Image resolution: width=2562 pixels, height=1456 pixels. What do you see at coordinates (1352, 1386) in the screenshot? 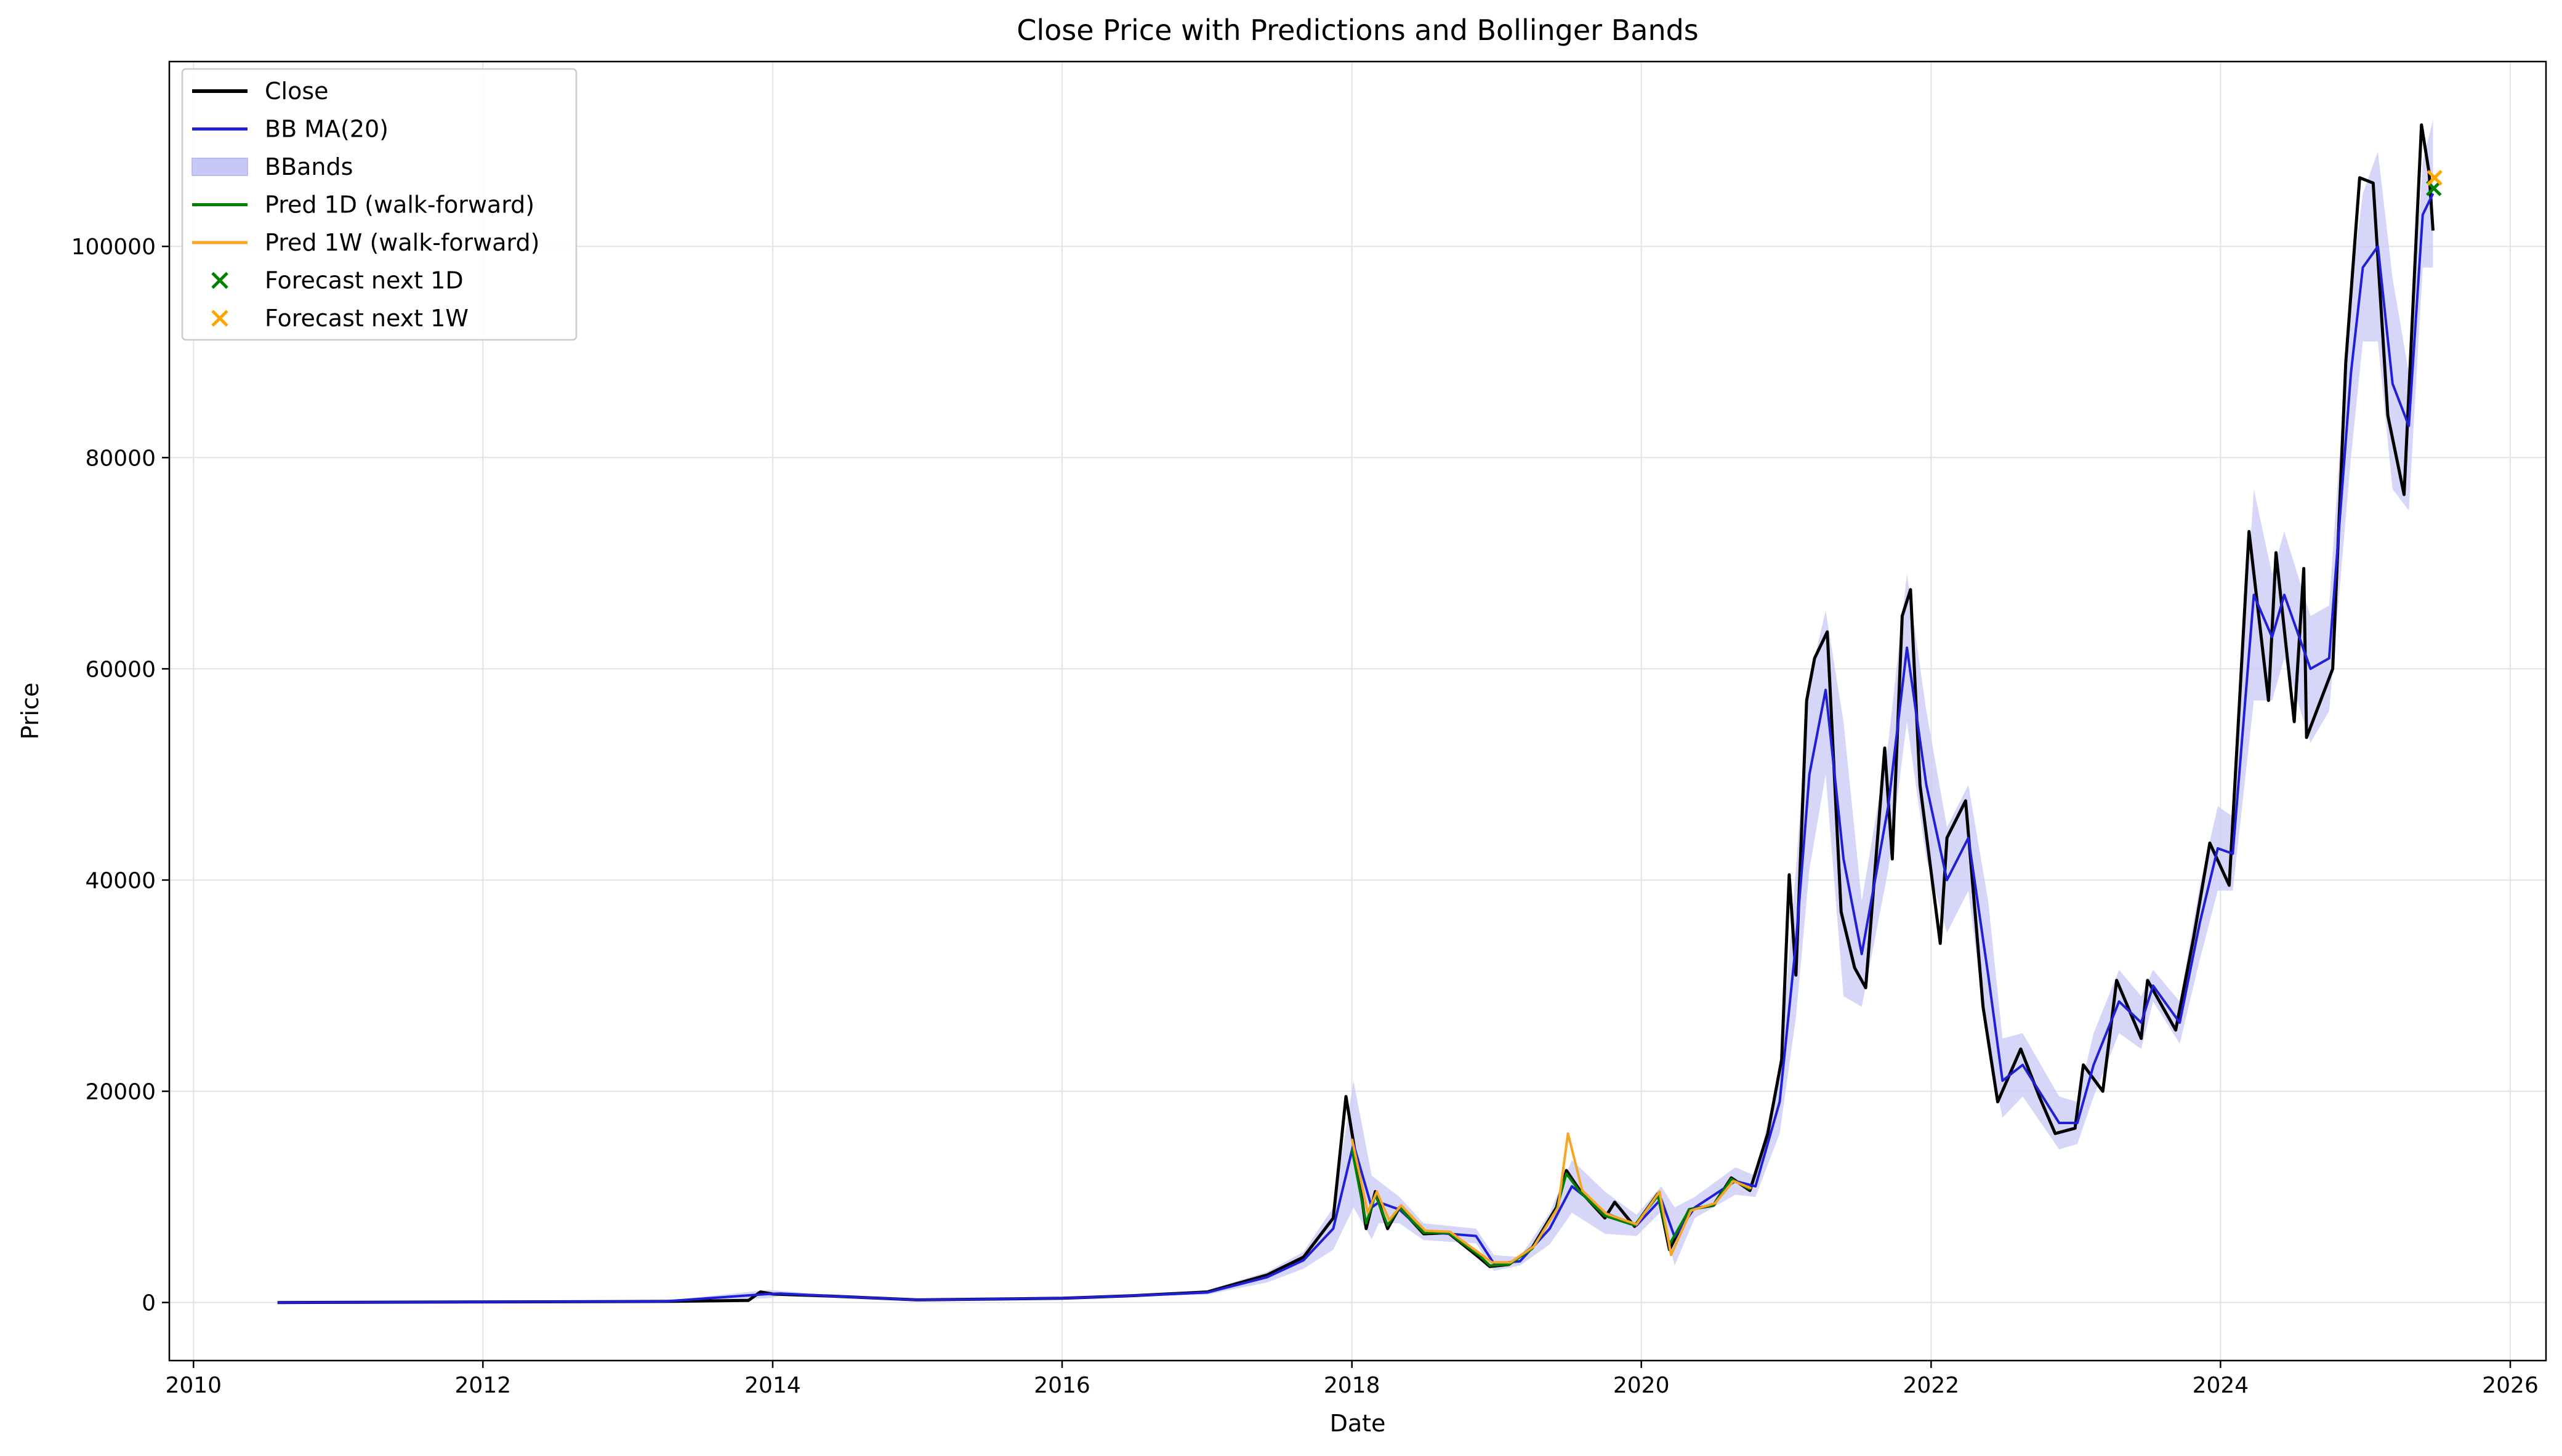
I see `x-tick-label: 2018` at bounding box center [1352, 1386].